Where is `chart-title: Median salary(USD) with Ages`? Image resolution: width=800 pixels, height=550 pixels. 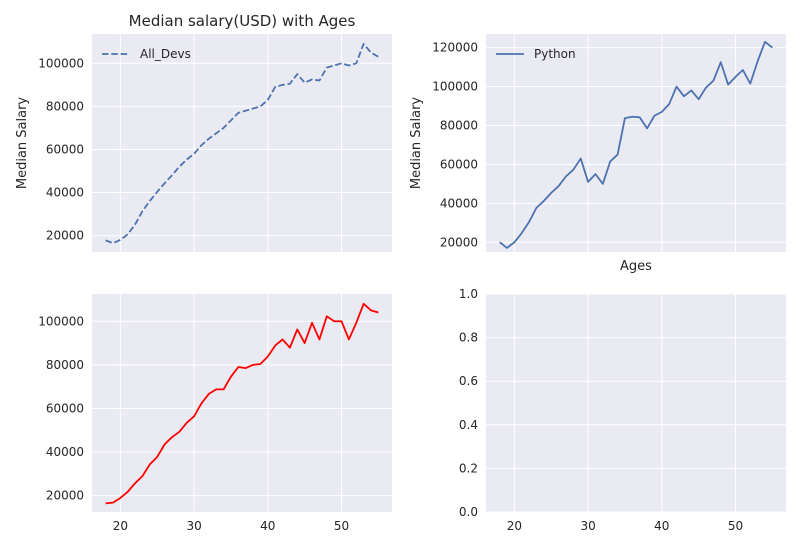 chart-title: Median salary(USD) with Ages is located at coordinates (242, 21).